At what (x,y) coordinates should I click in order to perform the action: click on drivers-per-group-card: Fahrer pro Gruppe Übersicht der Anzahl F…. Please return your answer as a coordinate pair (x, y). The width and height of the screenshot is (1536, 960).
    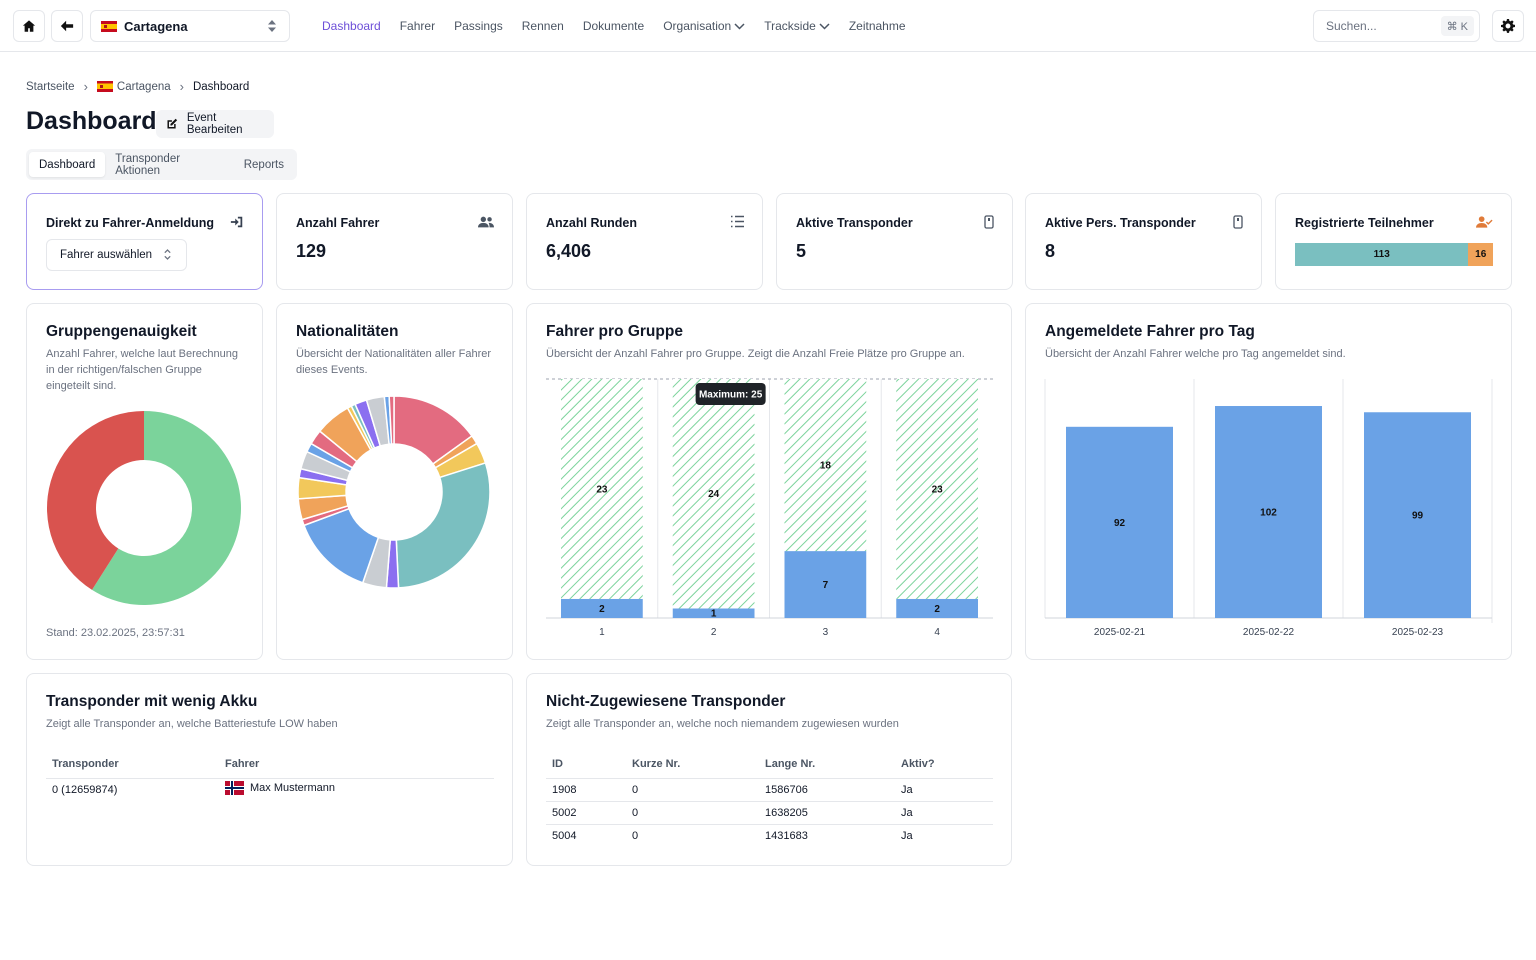
    Looking at the image, I should click on (769, 481).